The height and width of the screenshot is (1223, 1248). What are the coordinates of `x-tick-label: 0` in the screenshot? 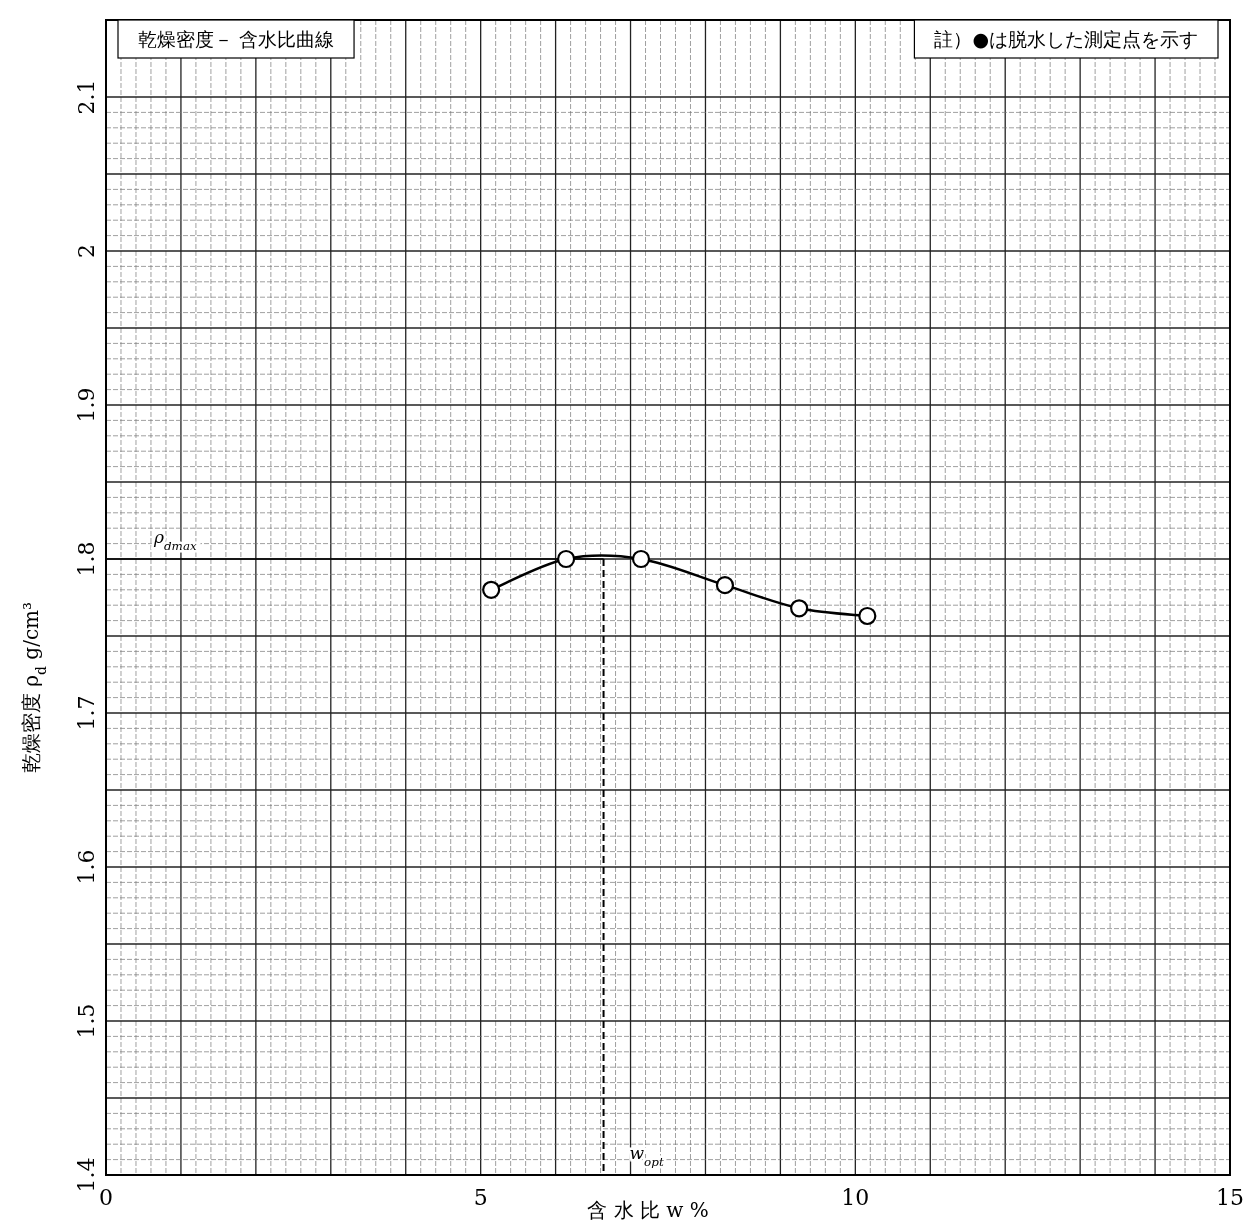 It's located at (106, 1197).